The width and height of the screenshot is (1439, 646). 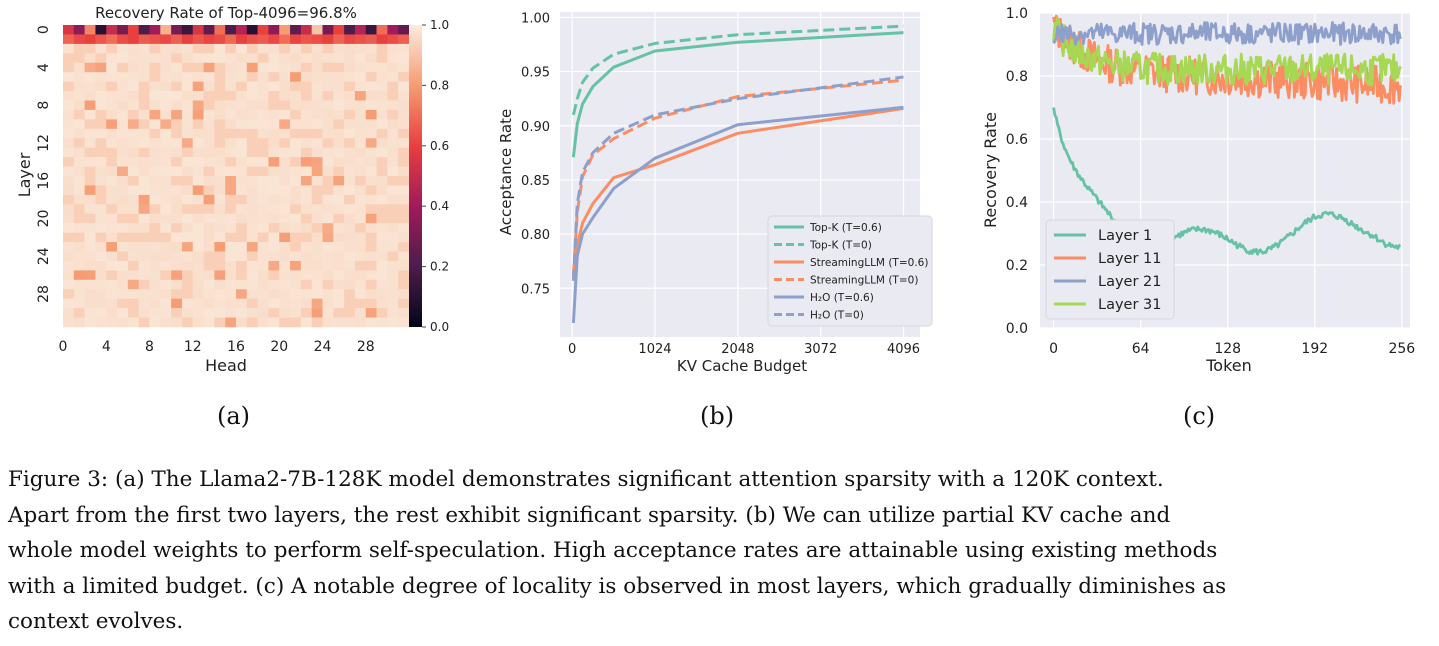 I want to click on heatmap-title: Recovery Rate of Top-4096=96.8%, so click(x=226, y=13).